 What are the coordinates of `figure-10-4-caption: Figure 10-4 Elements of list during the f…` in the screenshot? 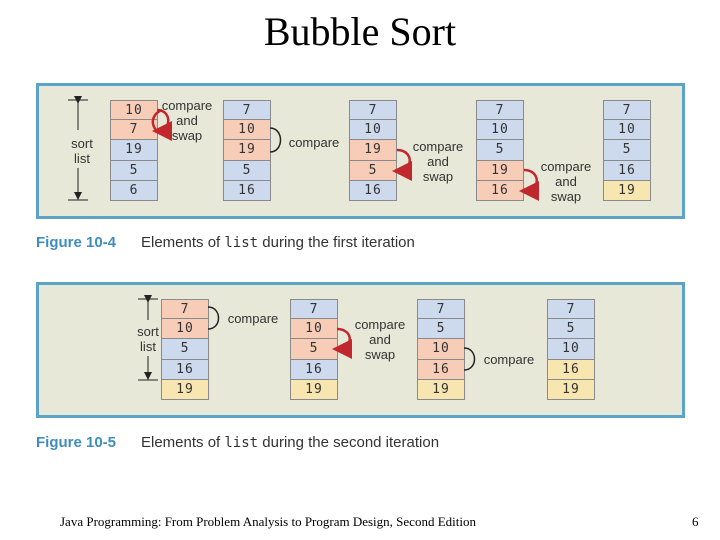 It's located at (225, 242).